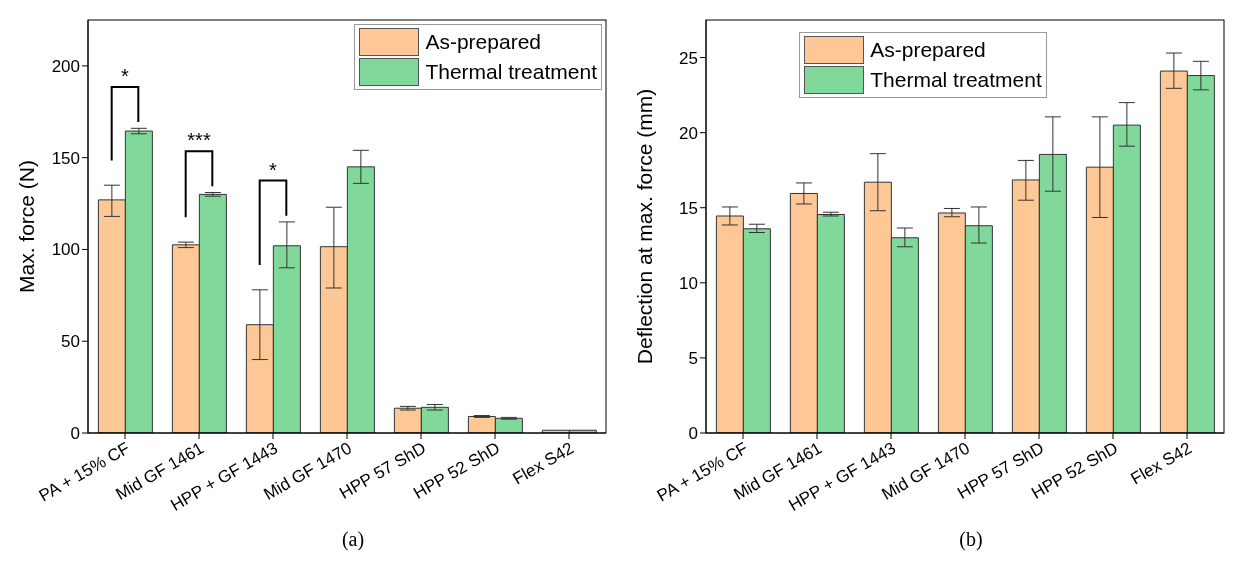 Image resolution: width=1249 pixels, height=586 pixels. Describe the element at coordinates (971, 539) in the screenshot. I see `text: (b)` at that location.